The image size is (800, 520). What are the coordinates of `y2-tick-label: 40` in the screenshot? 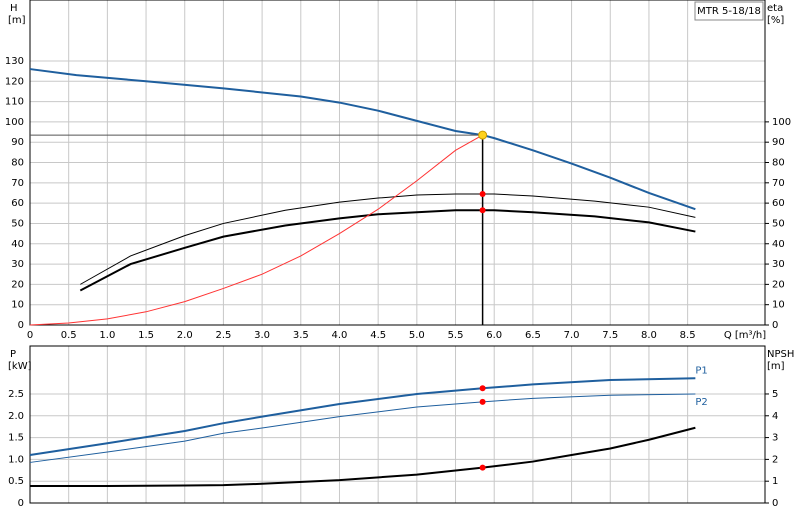 It's located at (778, 244).